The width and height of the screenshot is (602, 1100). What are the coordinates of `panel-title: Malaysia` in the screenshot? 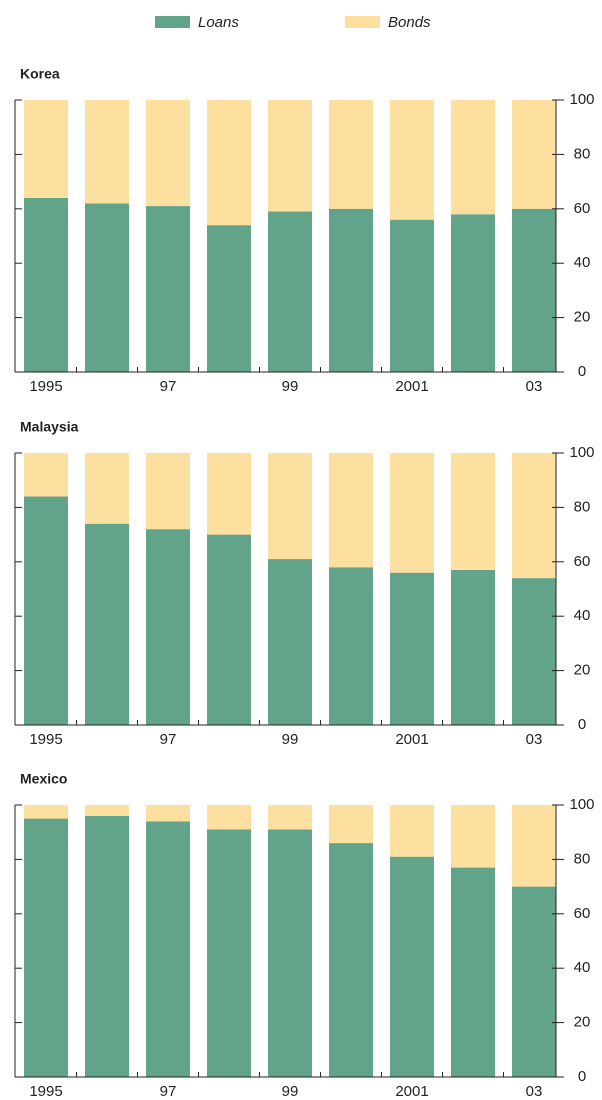 It's located at (49, 427).